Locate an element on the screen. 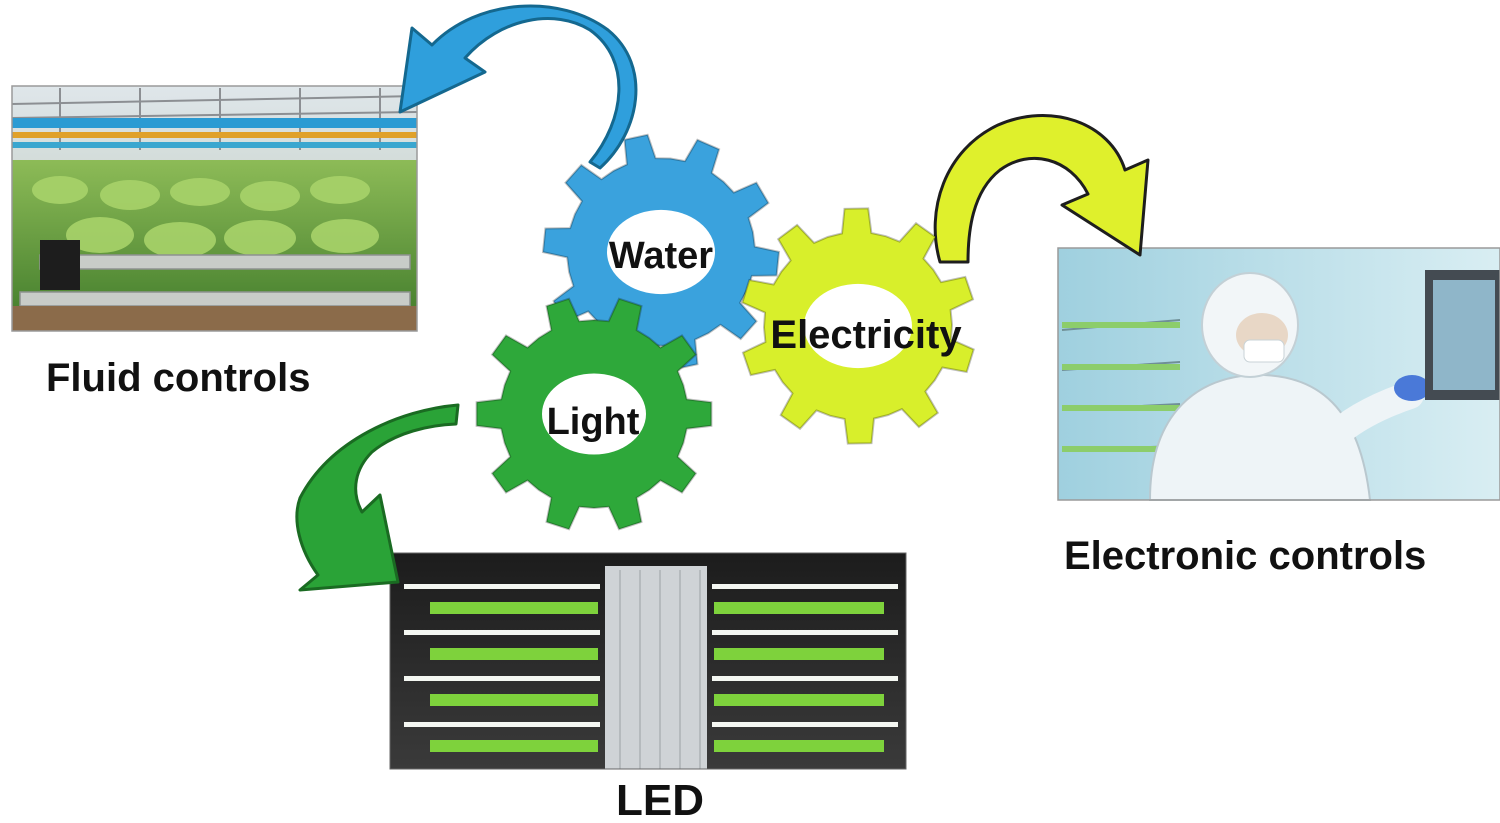 Image resolution: width=1500 pixels, height=823 pixels. water-gear-label: Water is located at coordinates (661, 256).